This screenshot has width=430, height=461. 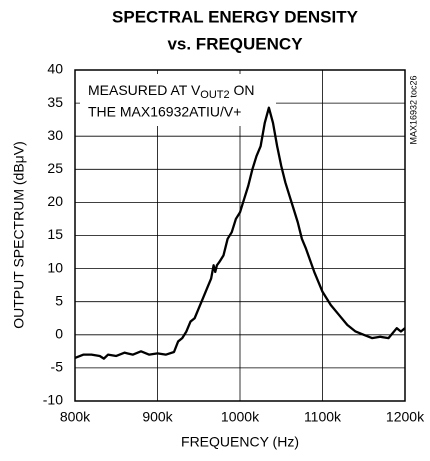 I want to click on x-tick-label: 900k, so click(x=157, y=417).